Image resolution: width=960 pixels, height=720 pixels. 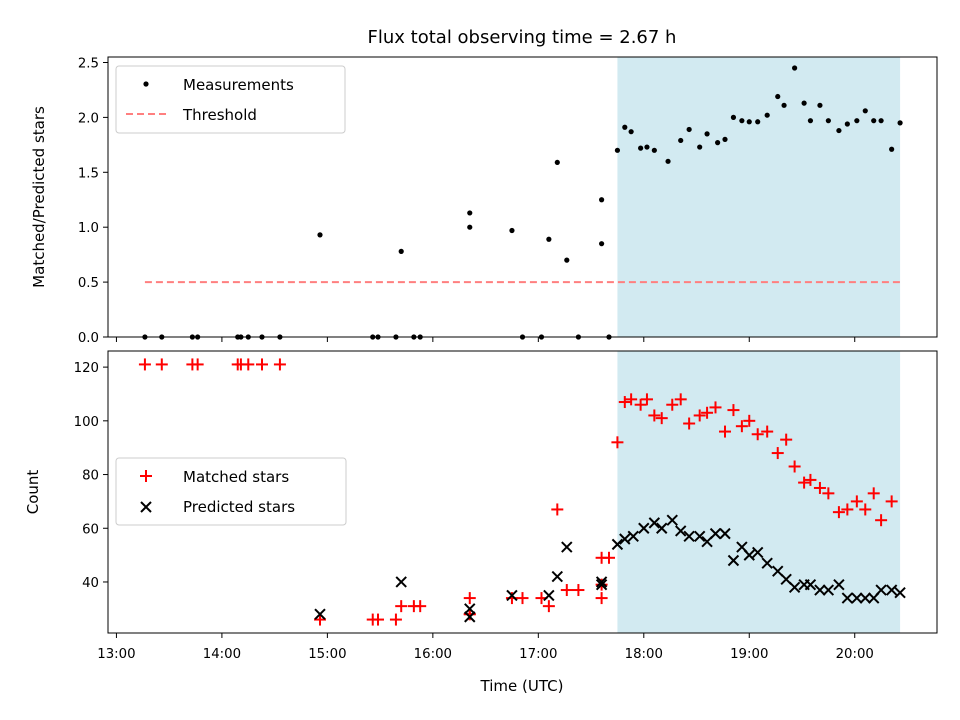 I want to click on predicted-stars-points, so click(x=610, y=568).